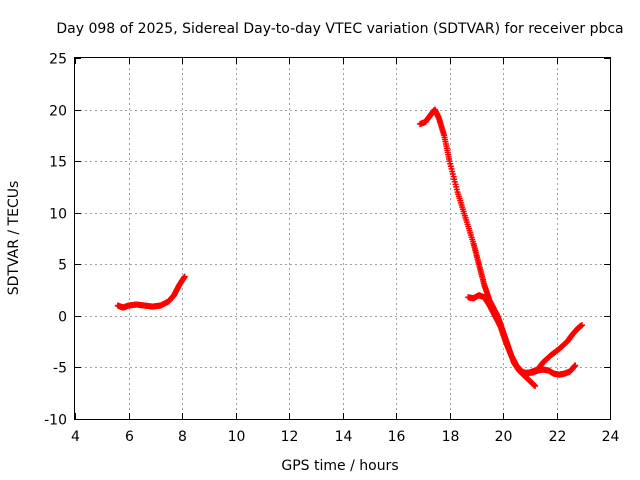 This screenshot has width=640, height=480. I want to click on y-tick-label: 5, so click(62, 266).